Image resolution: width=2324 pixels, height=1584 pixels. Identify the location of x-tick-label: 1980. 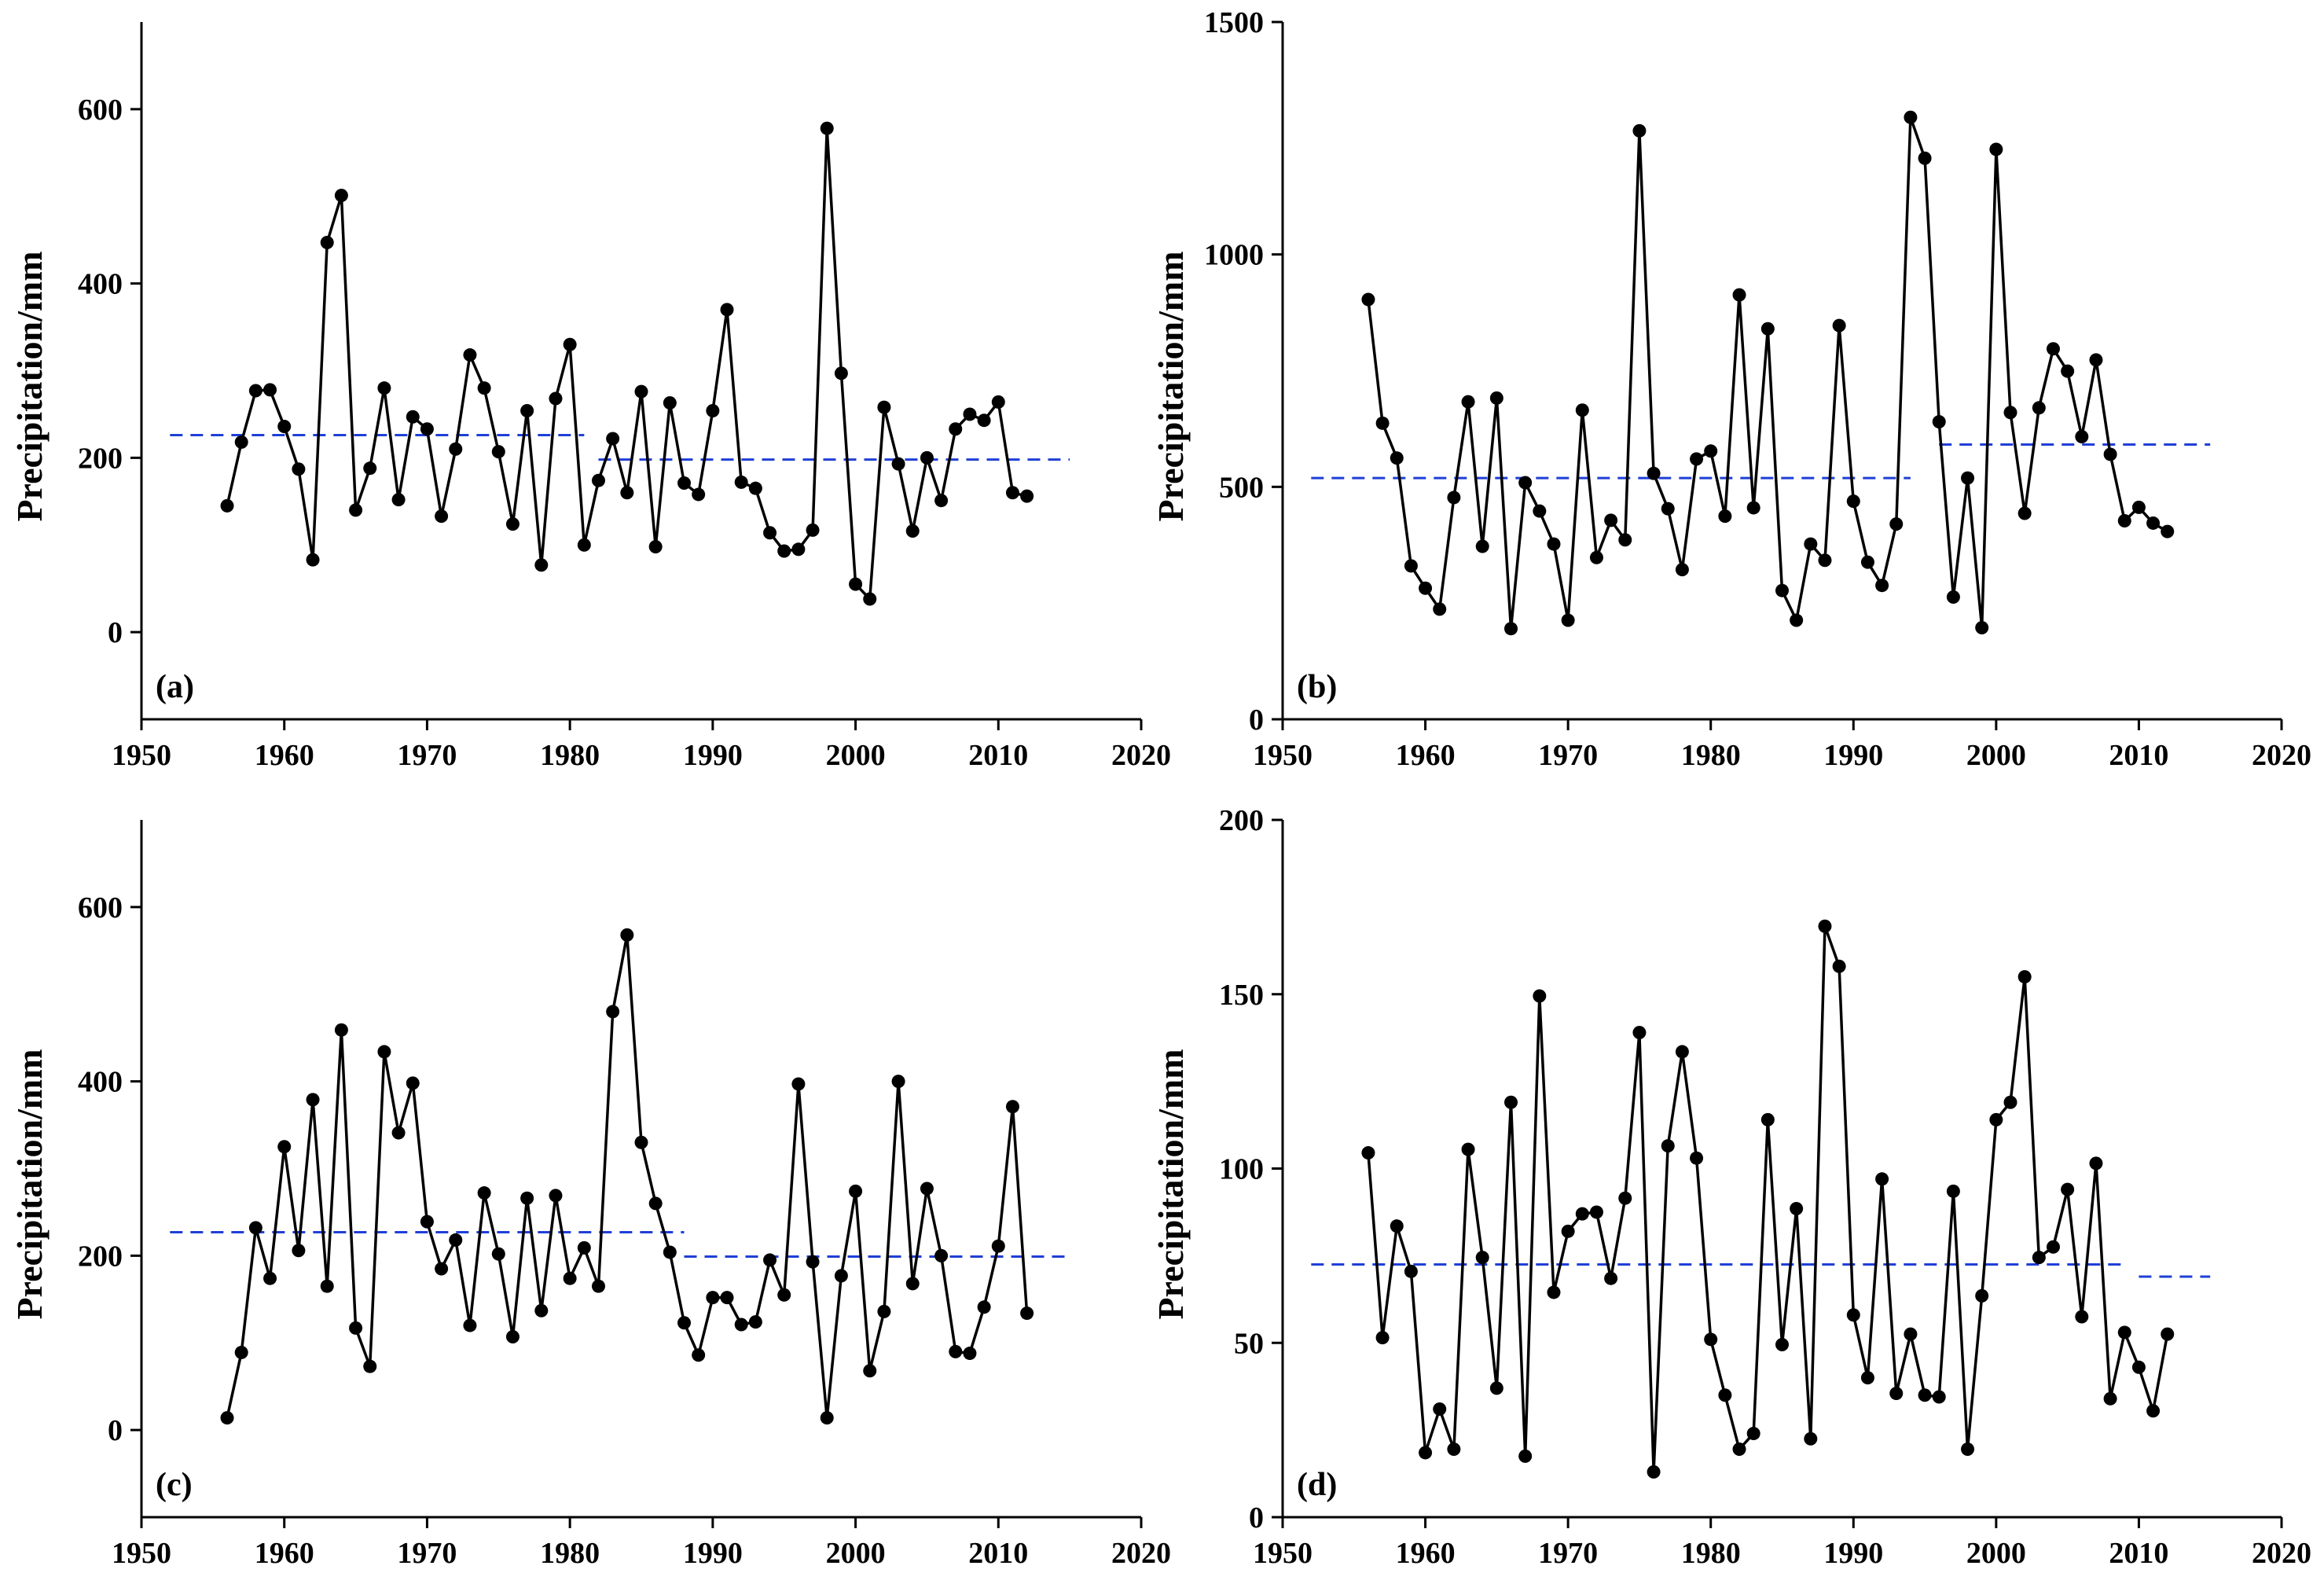
(1711, 1553).